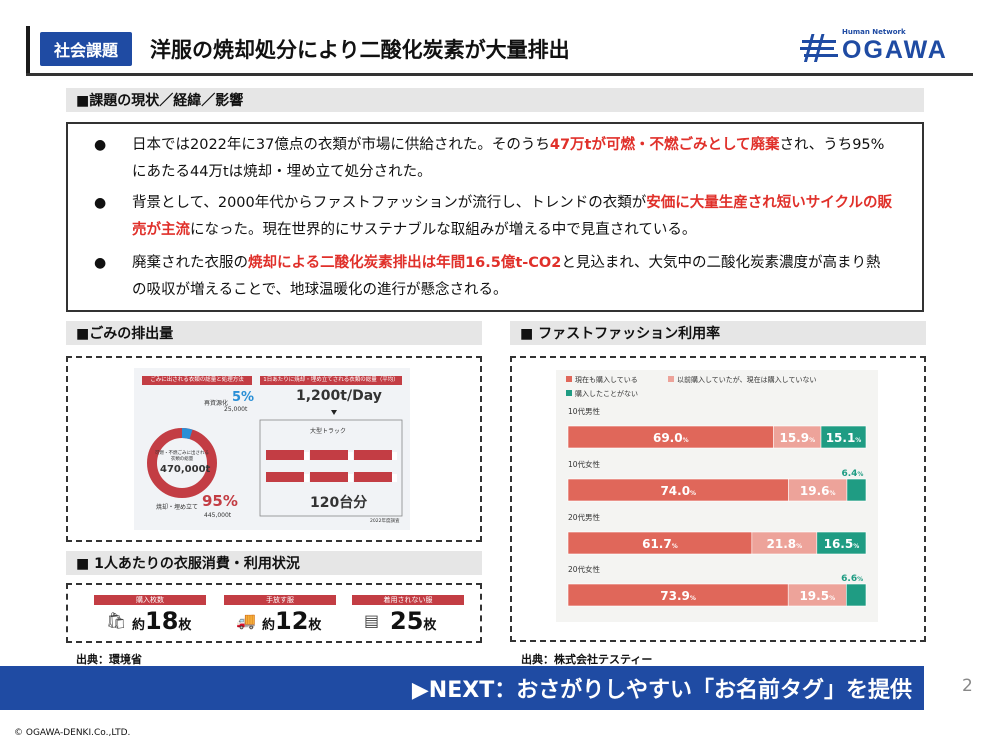 This screenshot has width=1000, height=750. Describe the element at coordinates (182, 463) in the screenshot. I see `donut-burn` at that location.